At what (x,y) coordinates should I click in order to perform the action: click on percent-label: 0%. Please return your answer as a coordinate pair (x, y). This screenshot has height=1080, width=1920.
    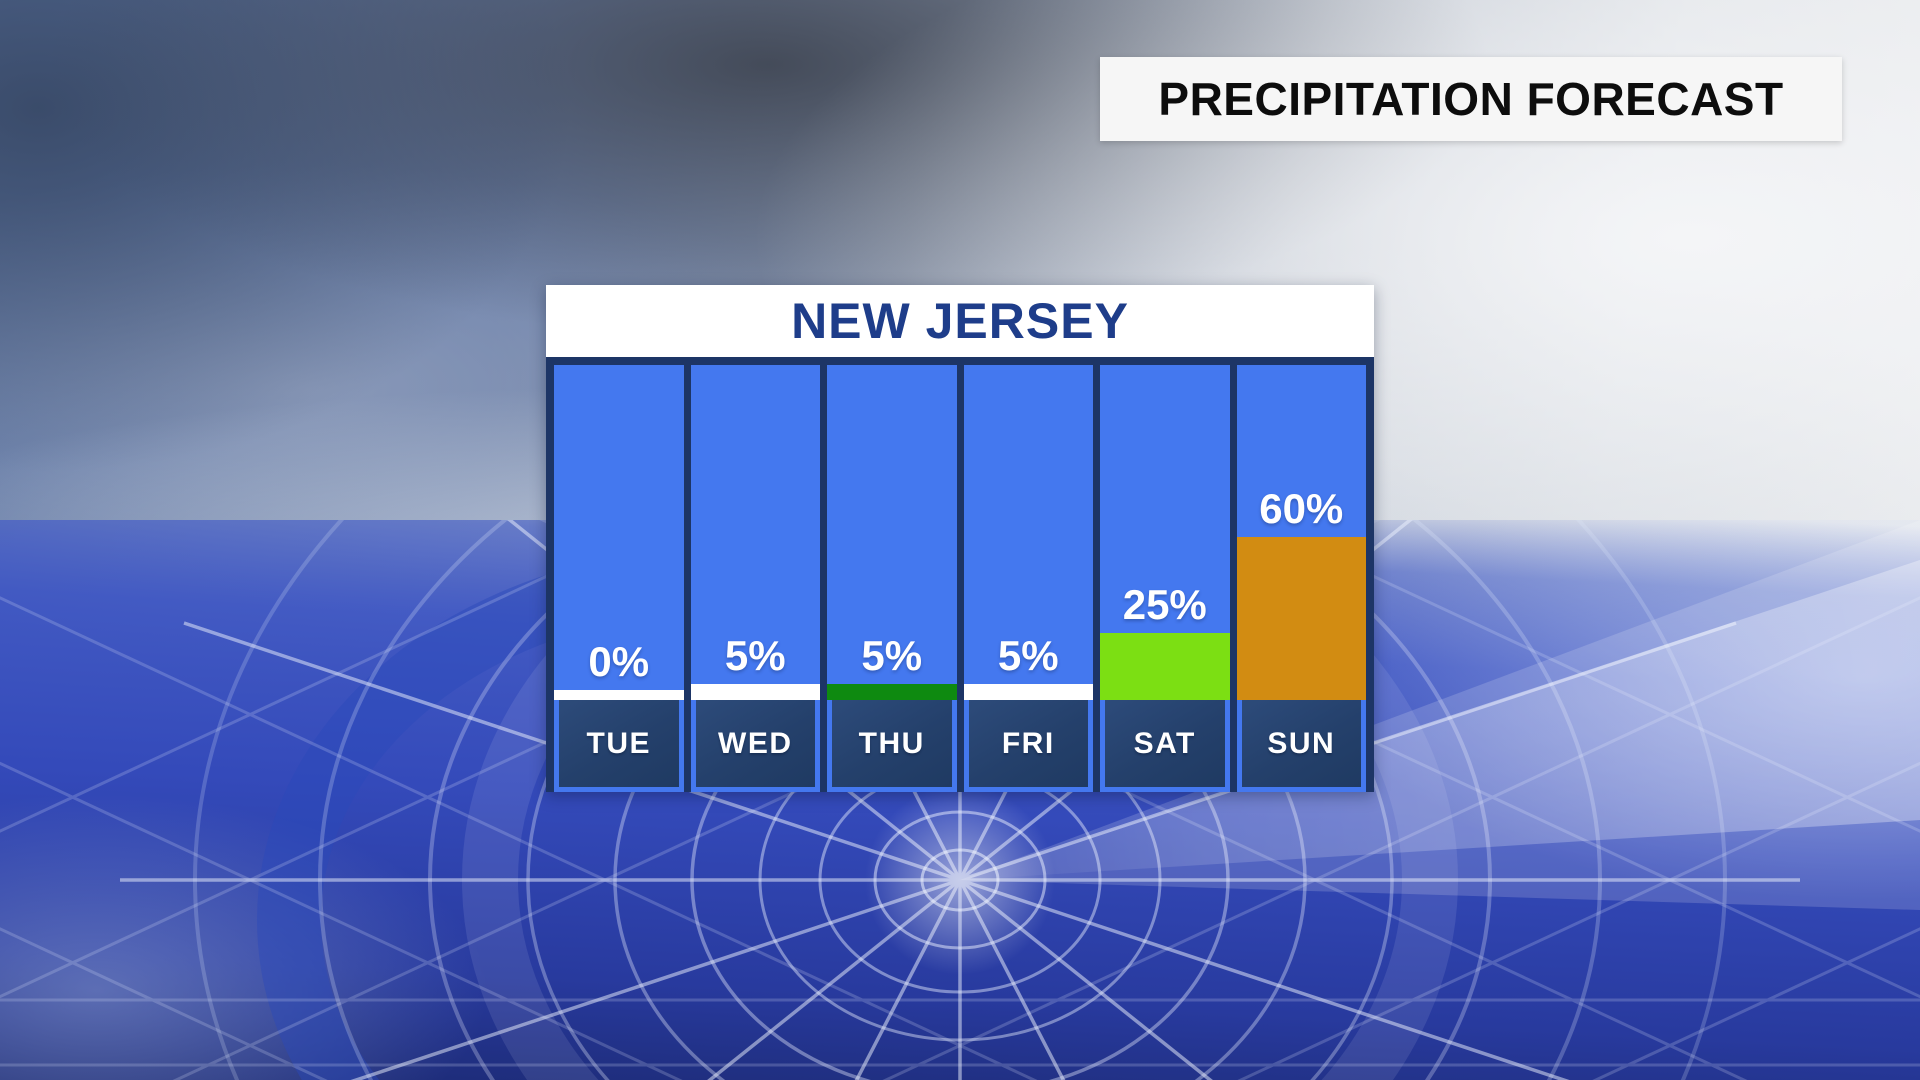
    Looking at the image, I should click on (619, 661).